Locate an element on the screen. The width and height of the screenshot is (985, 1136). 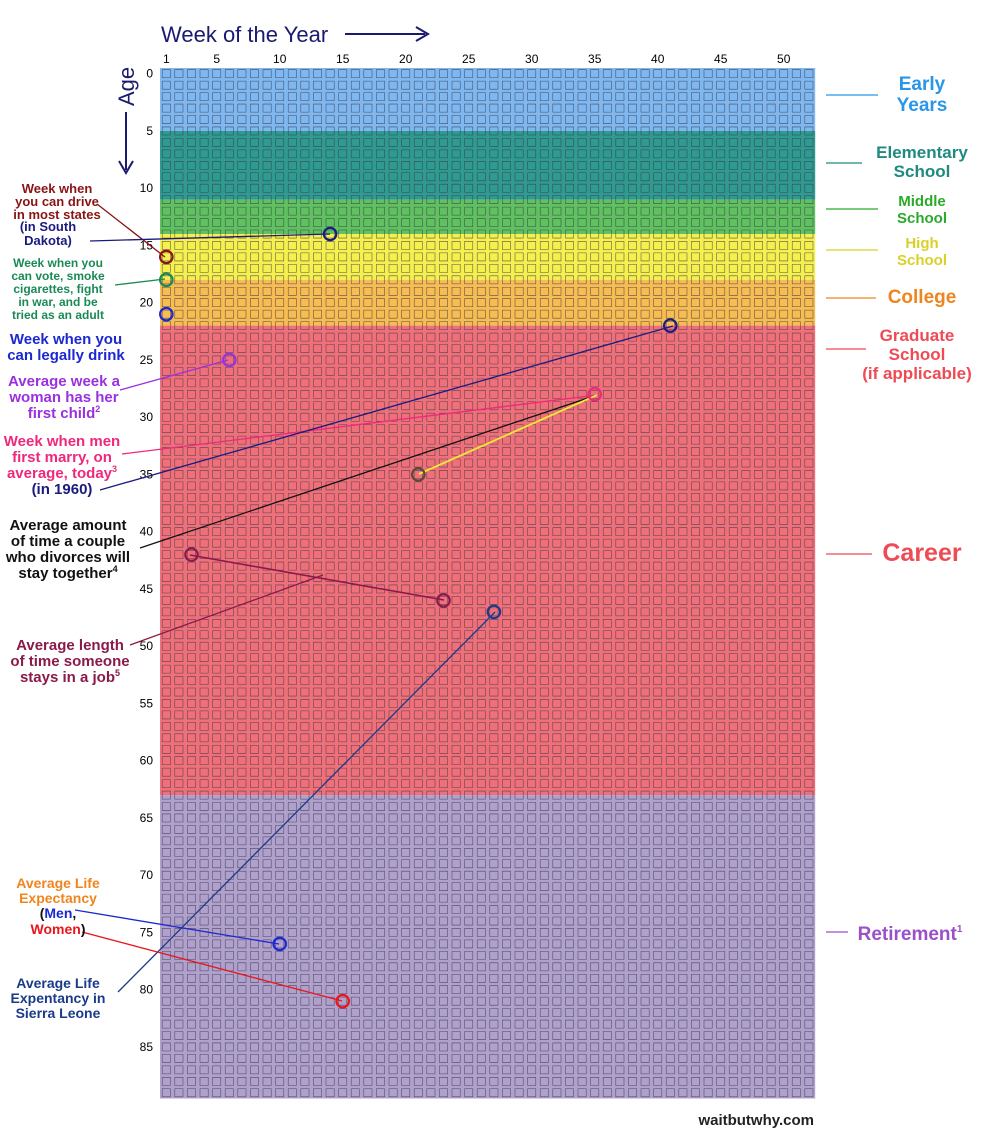
marker-job_b is located at coordinates (443, 600).